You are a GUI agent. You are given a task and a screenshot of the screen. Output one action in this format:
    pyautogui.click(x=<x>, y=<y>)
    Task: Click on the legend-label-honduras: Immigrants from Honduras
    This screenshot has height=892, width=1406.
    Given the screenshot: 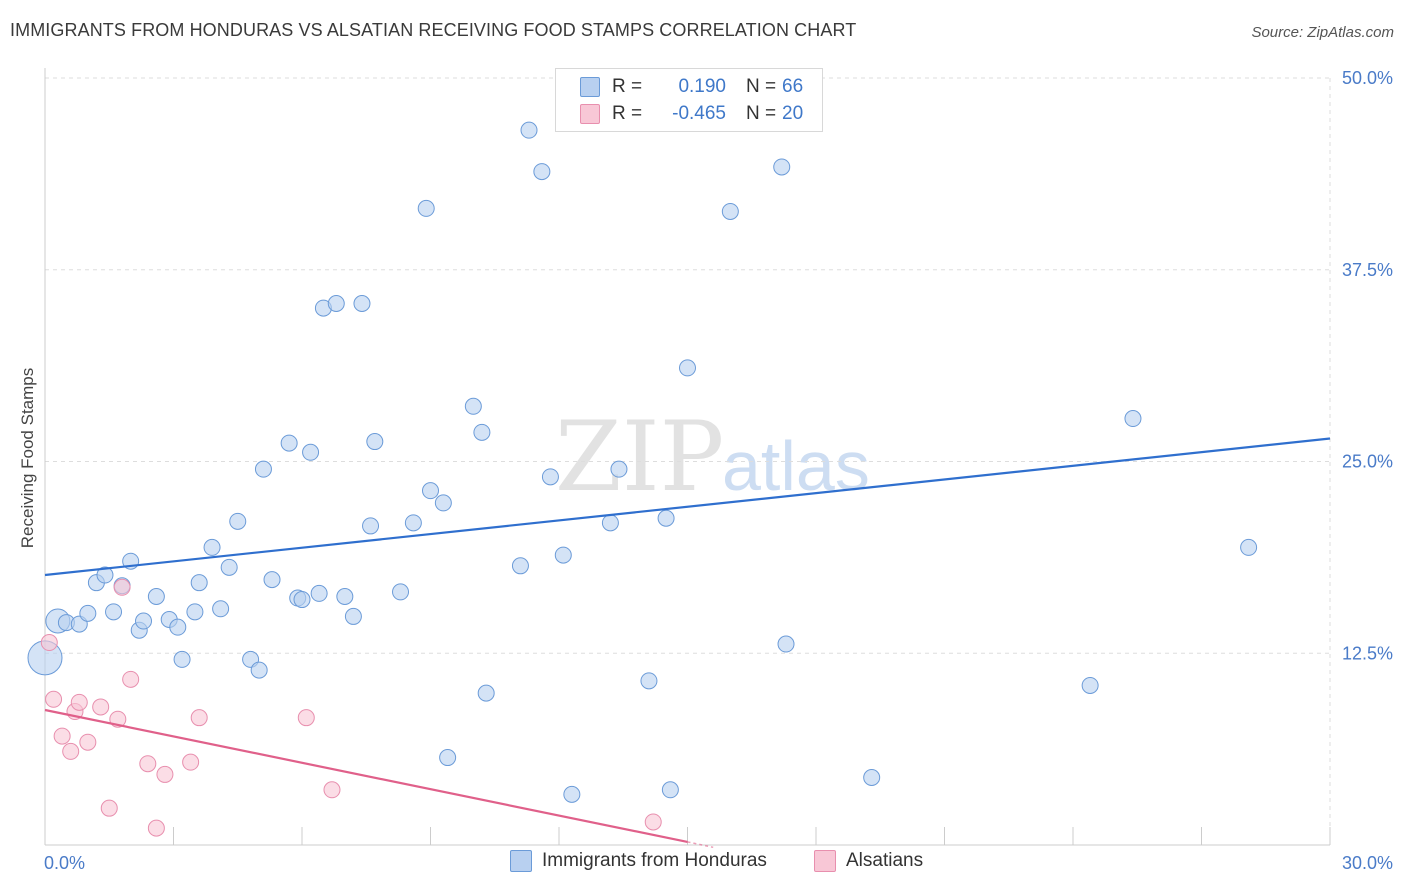 What is the action you would take?
    pyautogui.click(x=654, y=860)
    